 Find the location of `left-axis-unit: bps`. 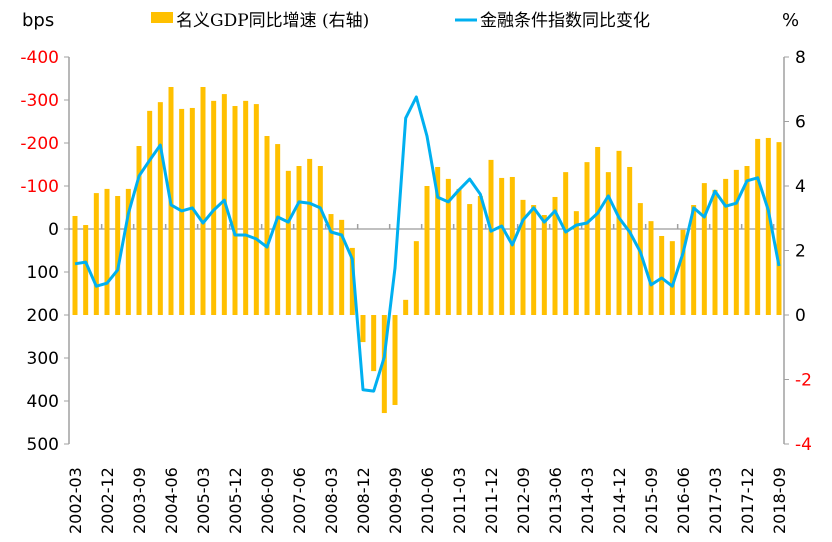

left-axis-unit: bps is located at coordinates (38, 20).